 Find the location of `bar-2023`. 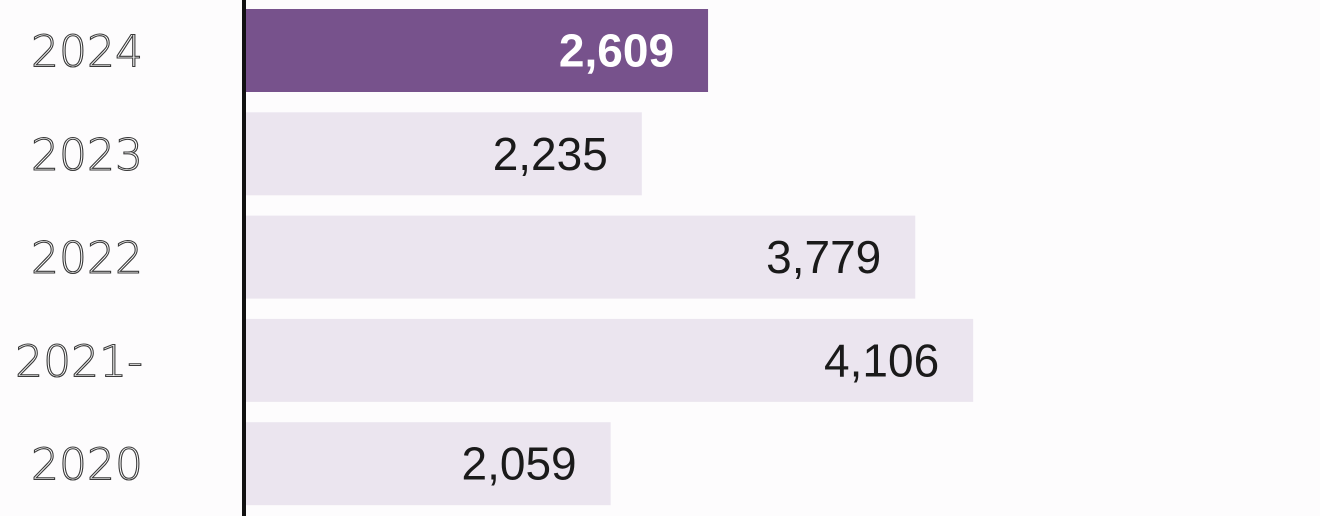

bar-2023 is located at coordinates (444, 154).